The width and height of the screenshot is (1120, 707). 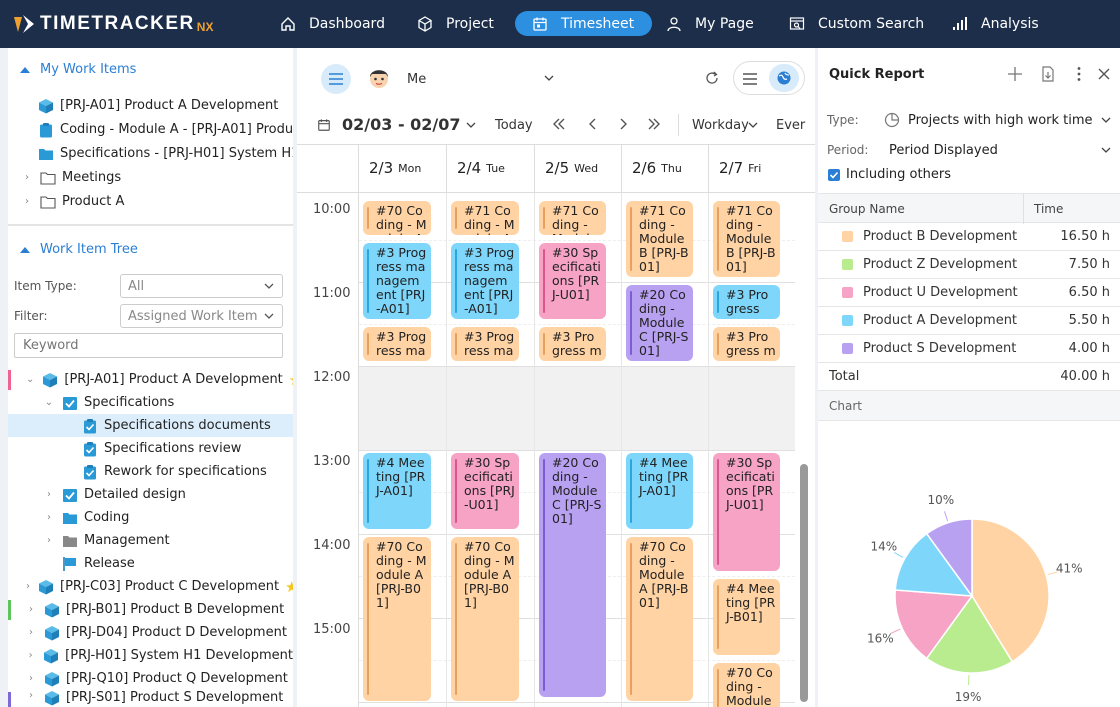 What do you see at coordinates (746, 685) in the screenshot?
I see `time-entry: #70 Coding - Module` at bounding box center [746, 685].